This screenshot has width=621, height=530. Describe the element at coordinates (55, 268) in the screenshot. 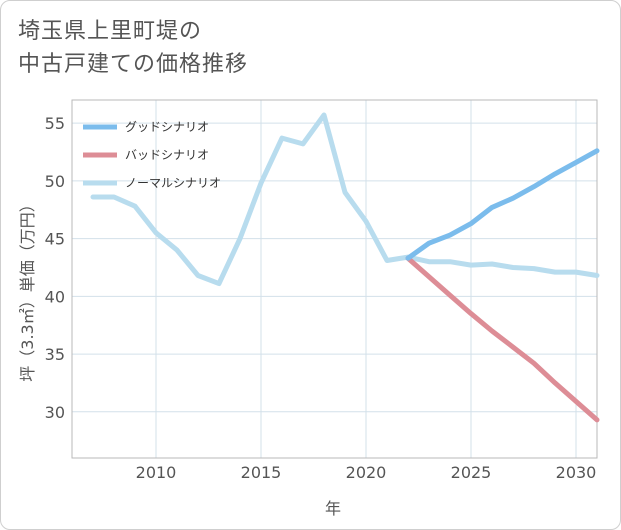

I see `y-tick-labels: 30 35 40 45 50 55` at that location.